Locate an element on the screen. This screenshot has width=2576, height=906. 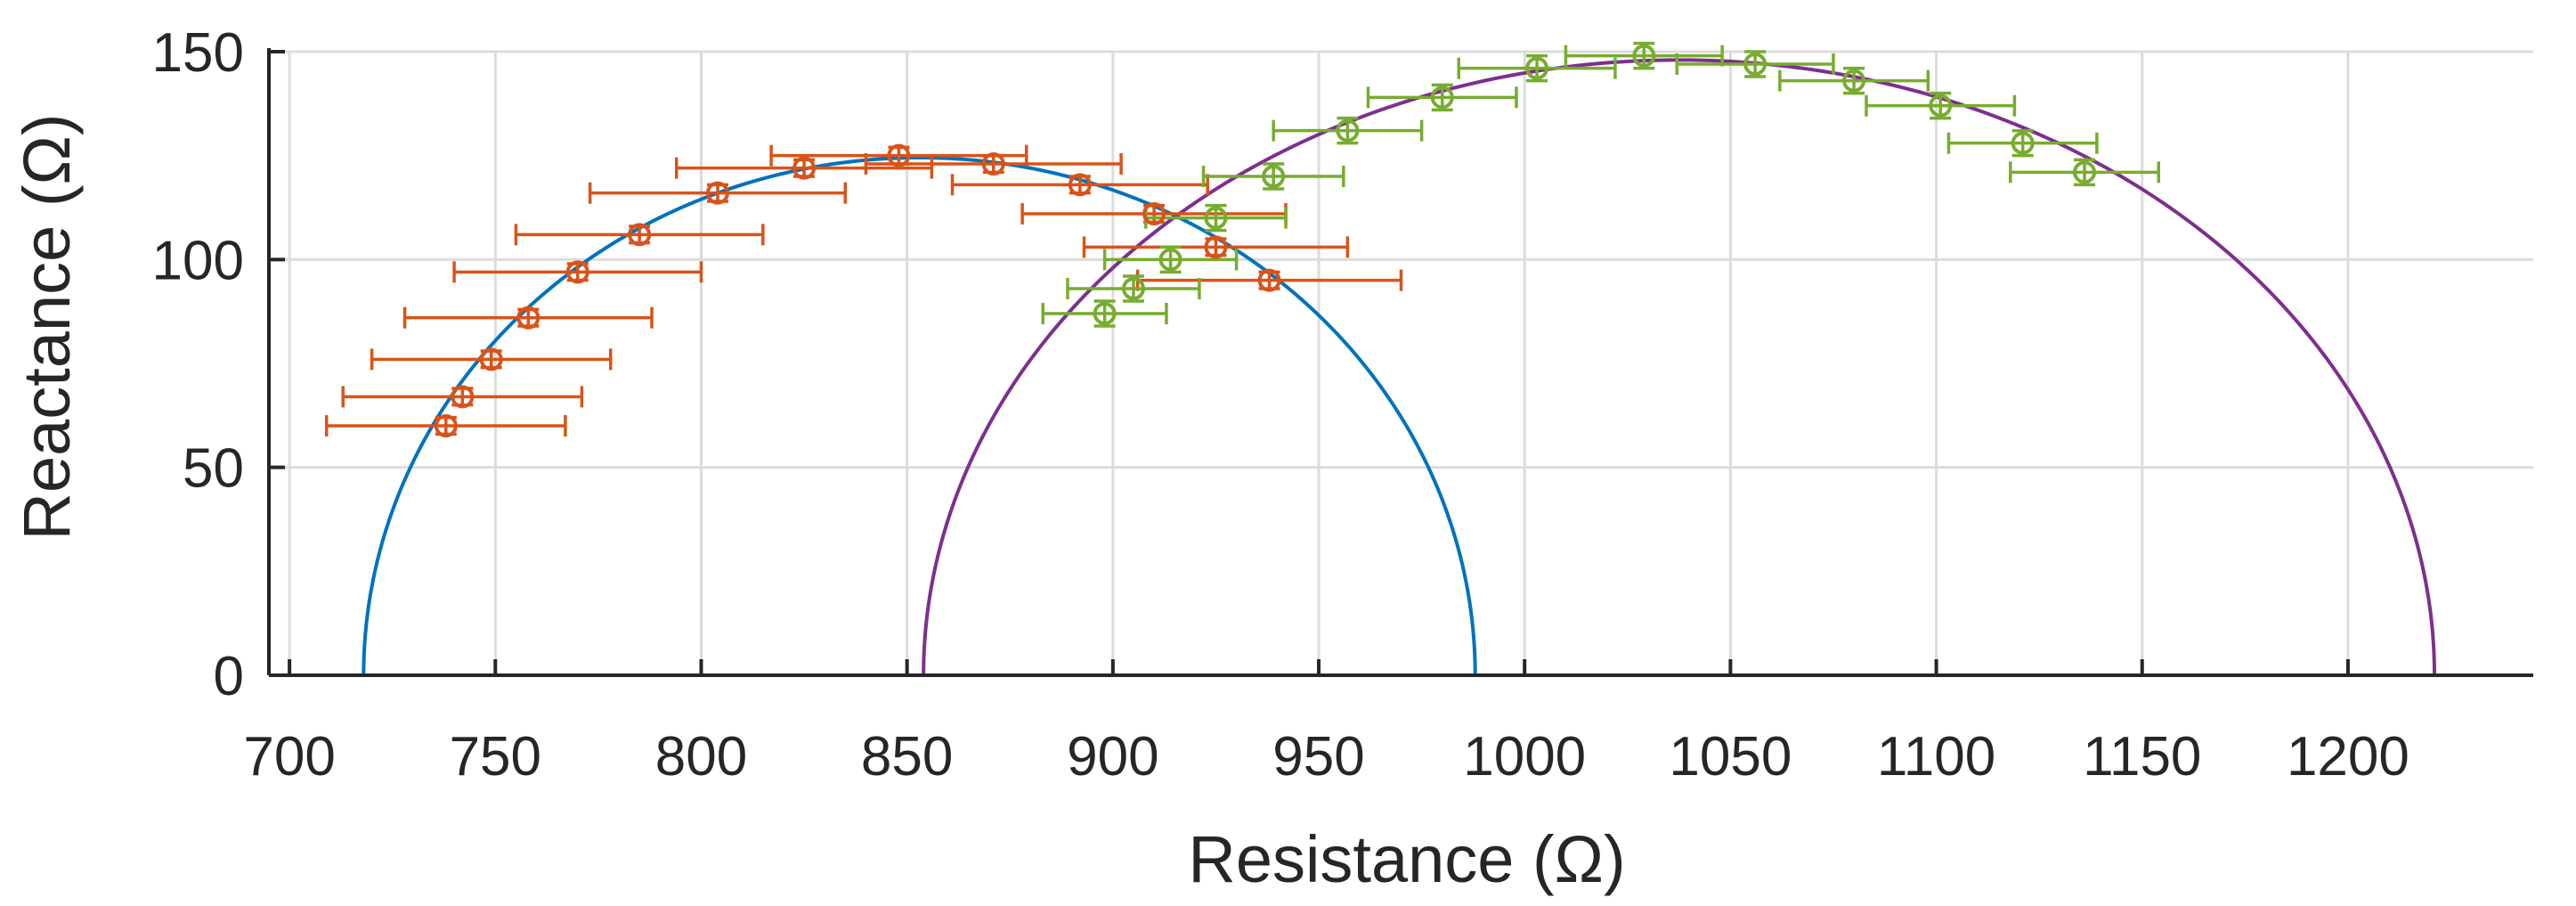
y-tick-label: 150 is located at coordinates (198, 53).